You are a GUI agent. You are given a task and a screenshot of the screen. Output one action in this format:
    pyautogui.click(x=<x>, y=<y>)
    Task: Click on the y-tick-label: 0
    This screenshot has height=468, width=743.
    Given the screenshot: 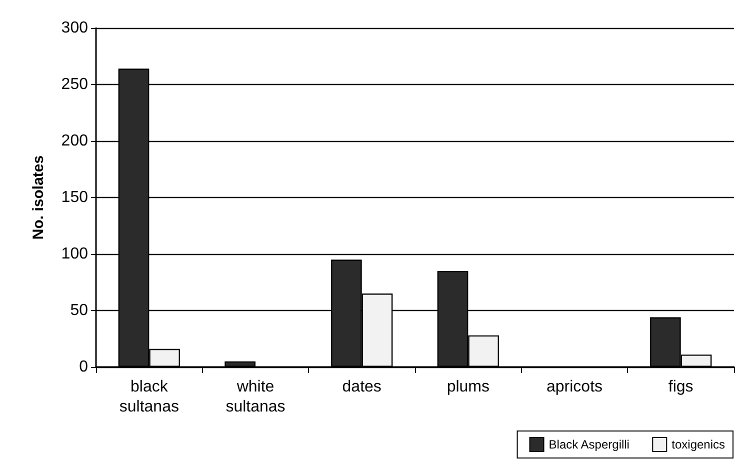 What is the action you would take?
    pyautogui.click(x=83, y=367)
    